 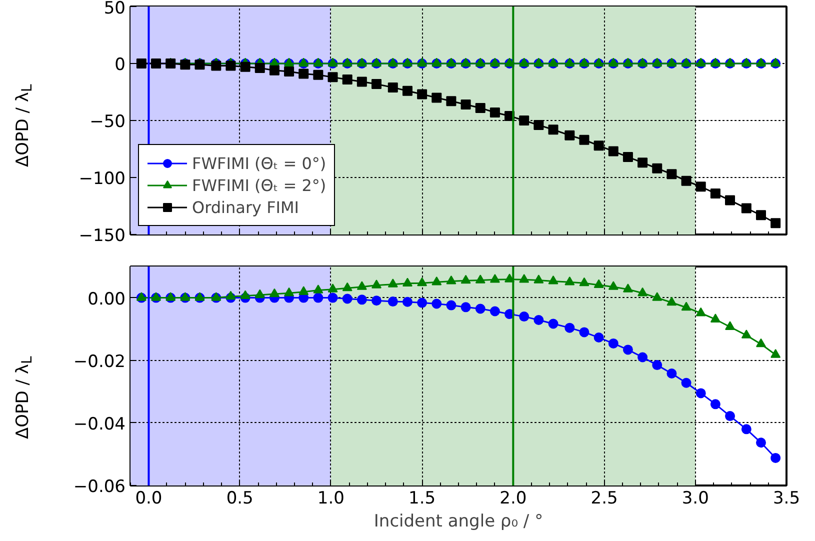 I want to click on x-tick-label: 3.0, so click(x=695, y=498).